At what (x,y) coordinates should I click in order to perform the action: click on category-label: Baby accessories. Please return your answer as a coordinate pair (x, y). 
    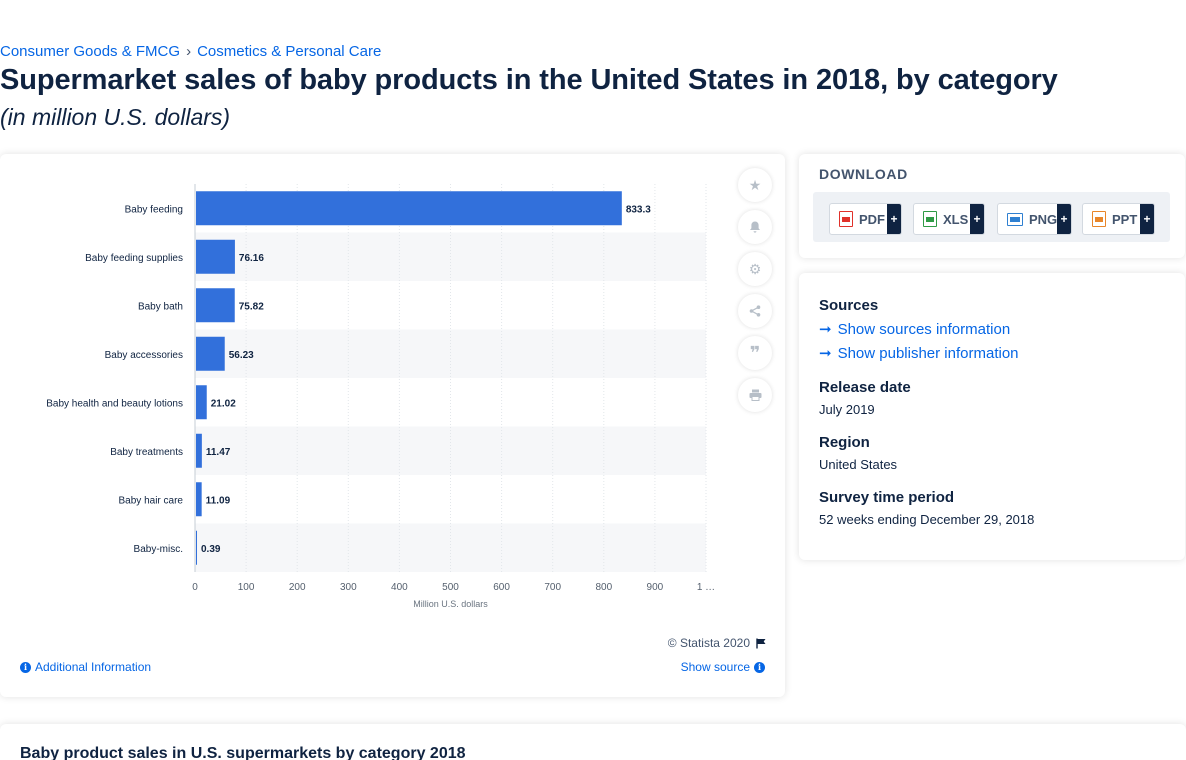
    Looking at the image, I should click on (144, 355).